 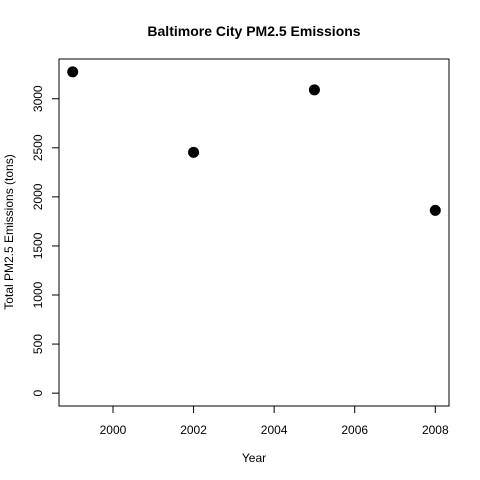 What do you see at coordinates (45, 240) in the screenshot?
I see `y-axis: 0 500 1000 1500 2000 2500 3000` at bounding box center [45, 240].